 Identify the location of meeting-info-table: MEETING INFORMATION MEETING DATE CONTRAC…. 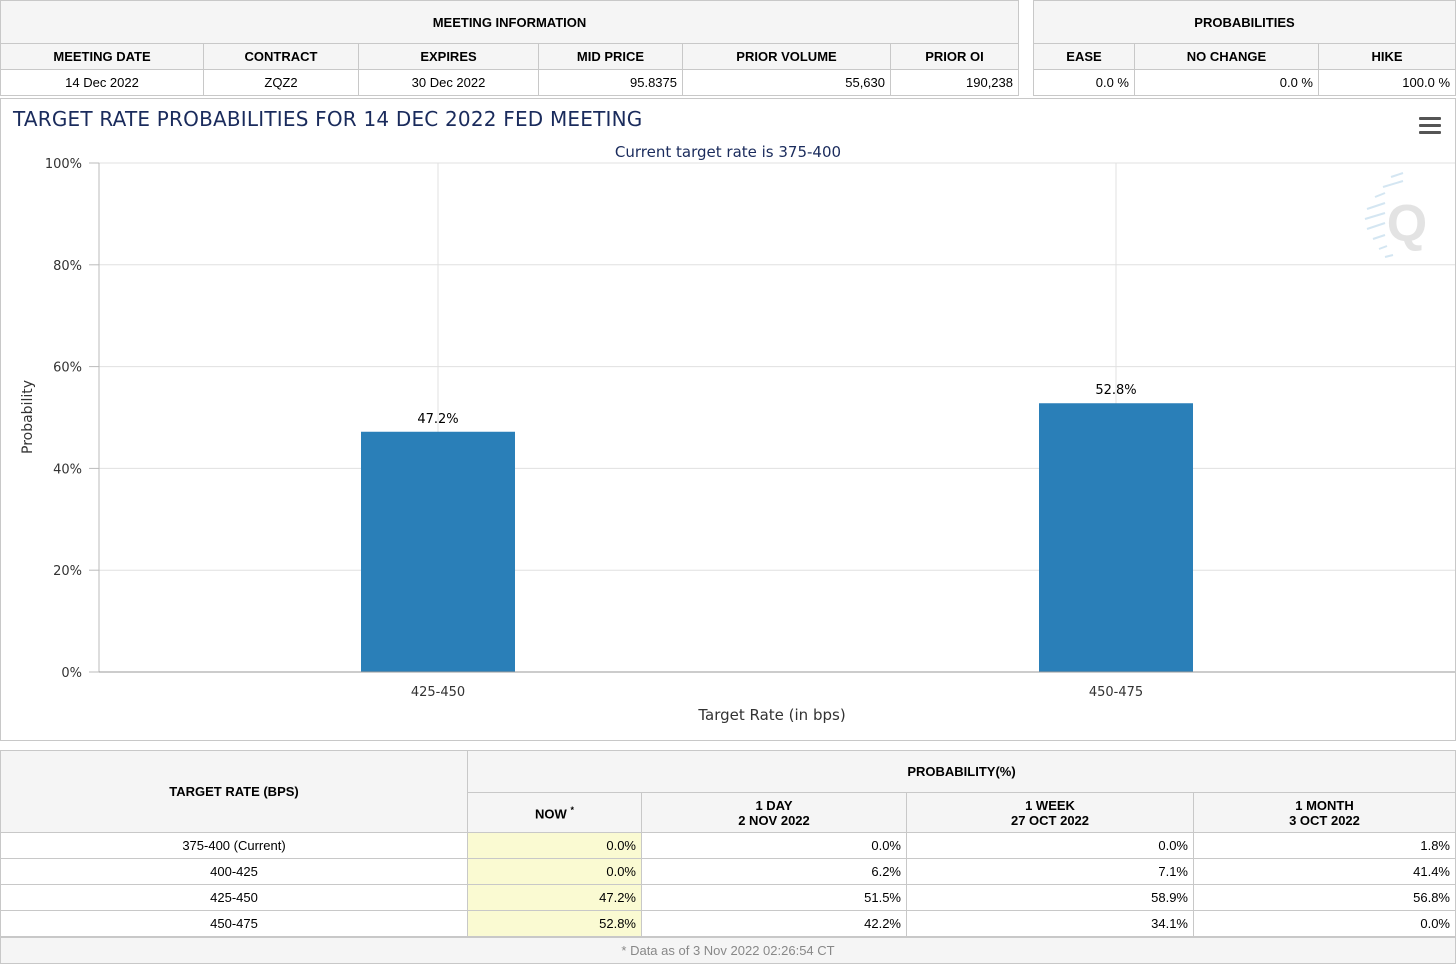
(509, 48).